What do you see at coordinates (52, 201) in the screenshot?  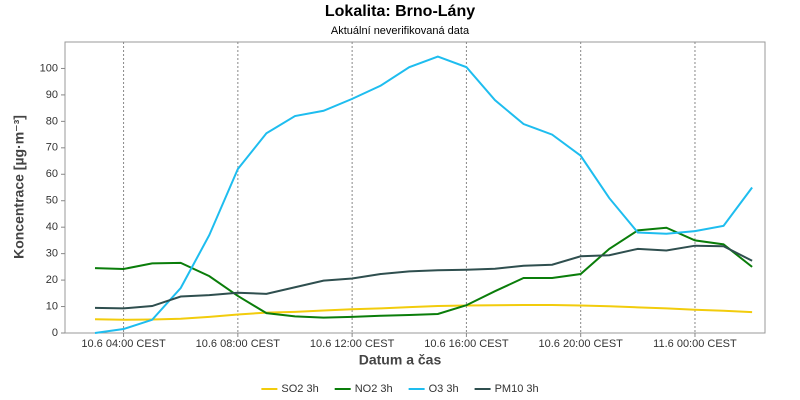 I see `y-tick-label: 50` at bounding box center [52, 201].